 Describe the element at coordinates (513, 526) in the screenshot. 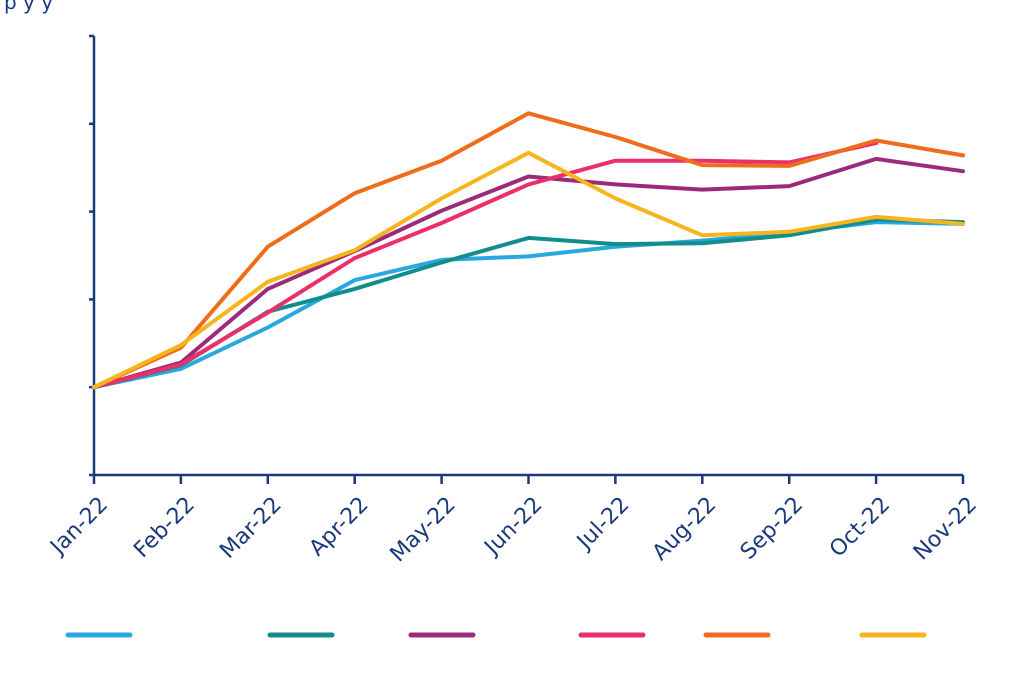

I see `x-tick-label: Jun-22` at that location.